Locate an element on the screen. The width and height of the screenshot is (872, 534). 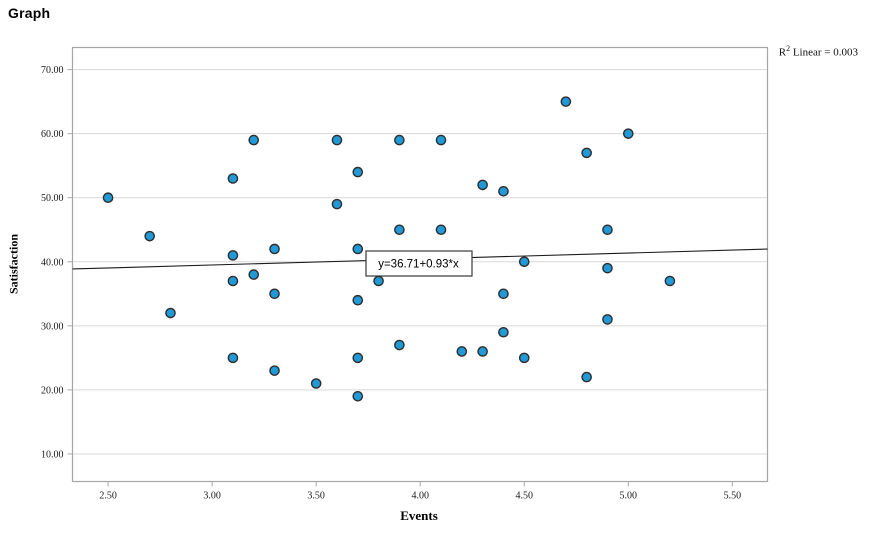
r-squared-base: R is located at coordinates (782, 52).